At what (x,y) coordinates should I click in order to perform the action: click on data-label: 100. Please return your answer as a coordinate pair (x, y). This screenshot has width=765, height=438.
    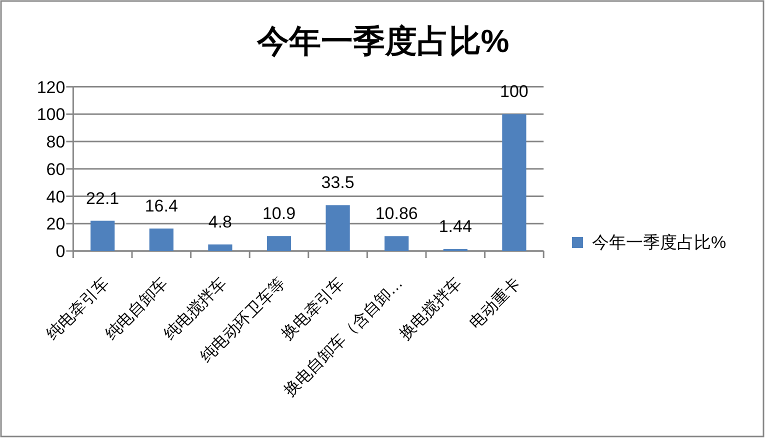
    Looking at the image, I should click on (514, 92).